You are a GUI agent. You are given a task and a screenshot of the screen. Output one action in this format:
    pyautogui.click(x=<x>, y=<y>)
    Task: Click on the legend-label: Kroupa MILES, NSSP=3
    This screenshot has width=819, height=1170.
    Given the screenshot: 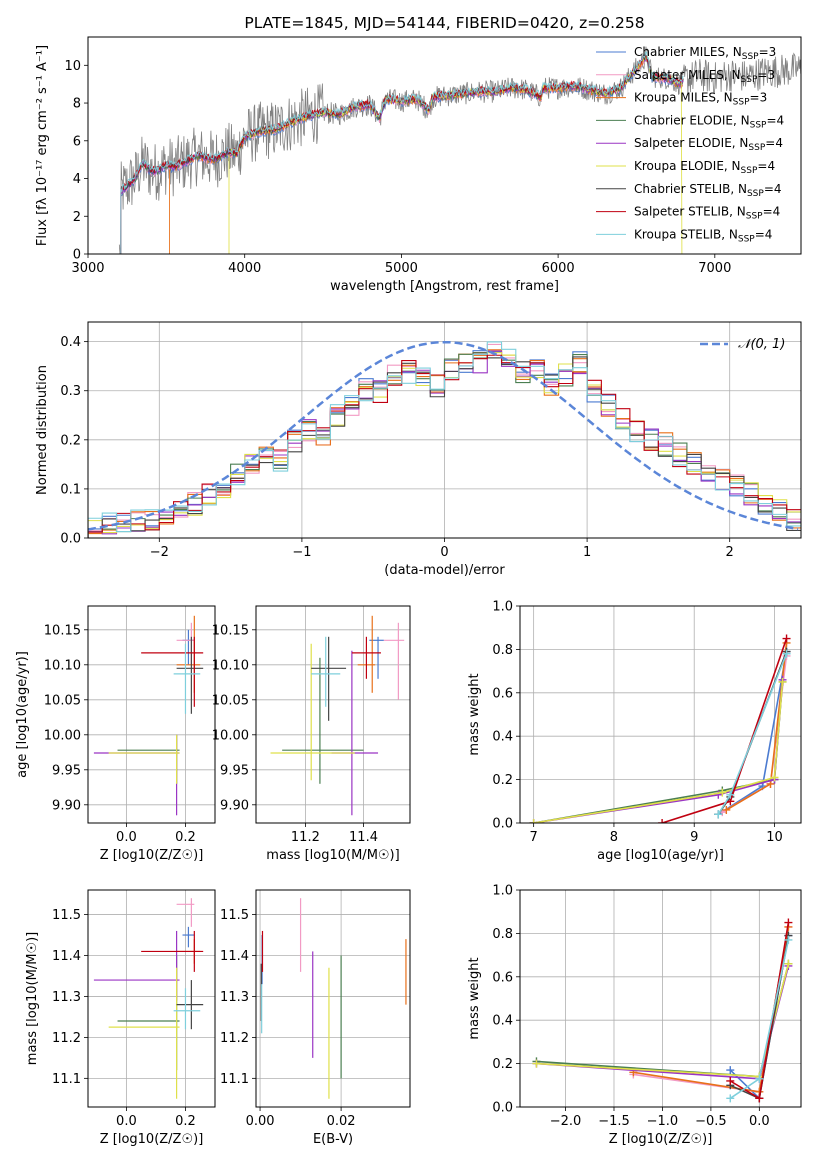 What is the action you would take?
    pyautogui.click(x=700, y=99)
    